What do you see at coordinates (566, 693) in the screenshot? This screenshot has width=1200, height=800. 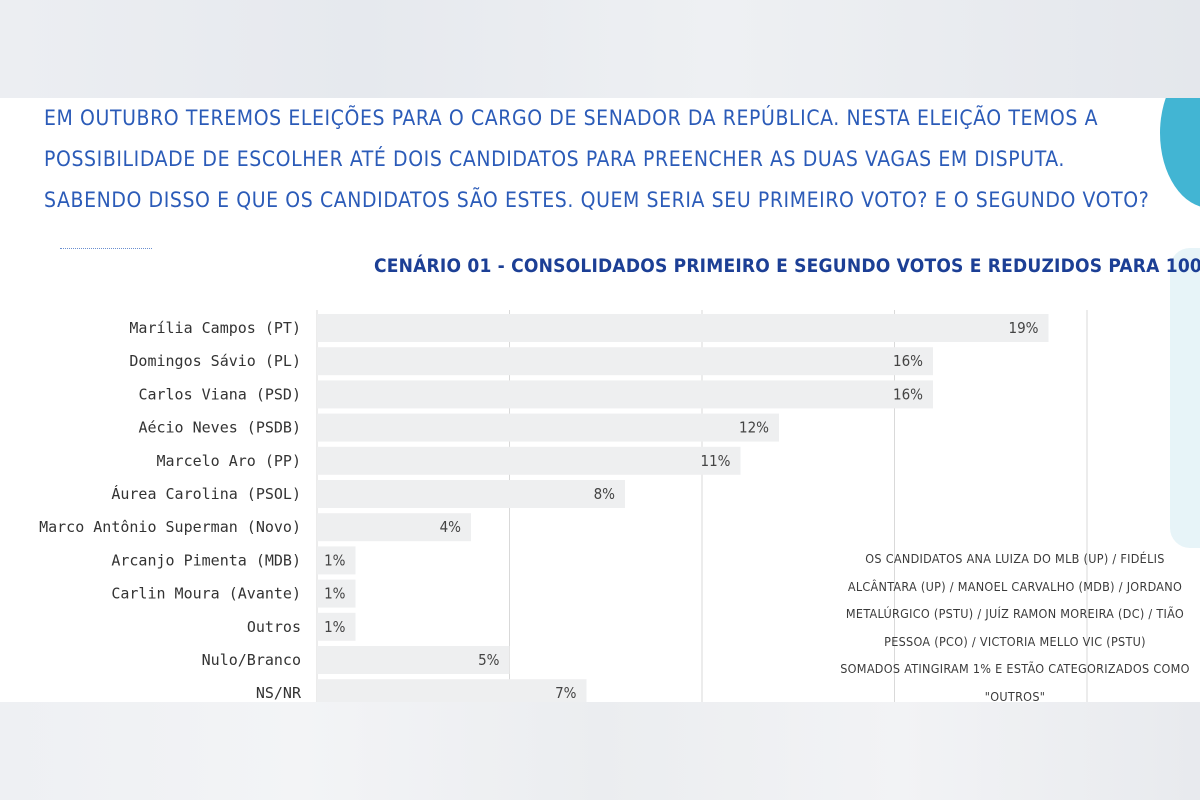 I see `data-label: 7%` at bounding box center [566, 693].